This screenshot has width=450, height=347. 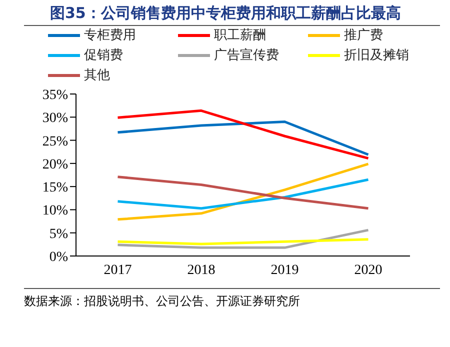 I want to click on y-tick-label: 0%, so click(x=58, y=257).